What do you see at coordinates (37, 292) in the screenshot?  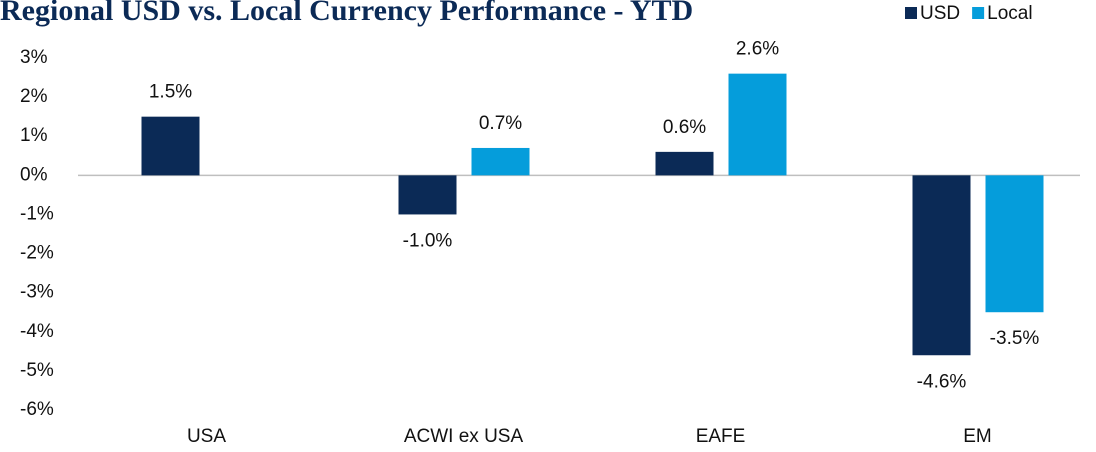 I see `y-tick-label: -3%` at bounding box center [37, 292].